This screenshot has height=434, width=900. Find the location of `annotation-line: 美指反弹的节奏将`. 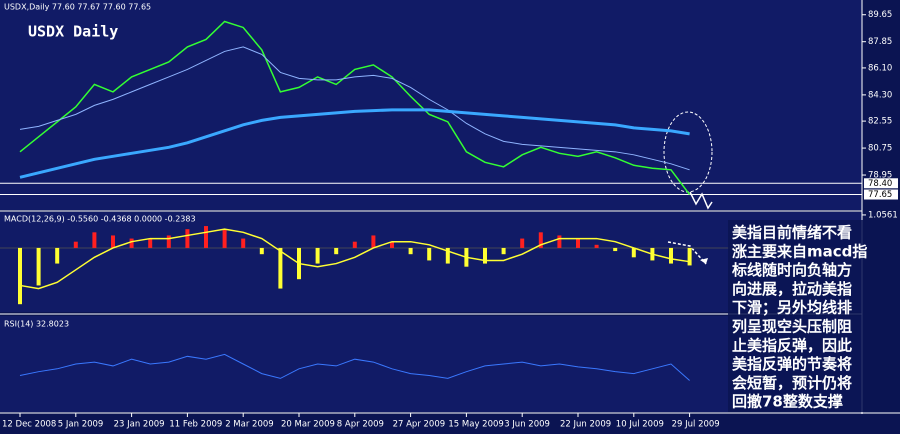

annotation-line: 美指反弹的节奏将 is located at coordinates (792, 364).